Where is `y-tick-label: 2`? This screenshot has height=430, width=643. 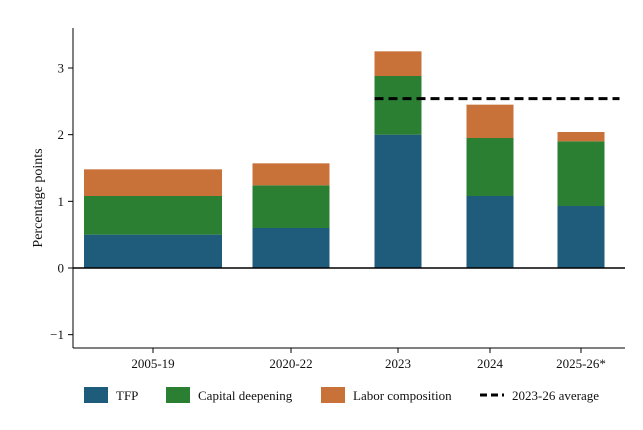 y-tick-label: 2 is located at coordinates (61, 134).